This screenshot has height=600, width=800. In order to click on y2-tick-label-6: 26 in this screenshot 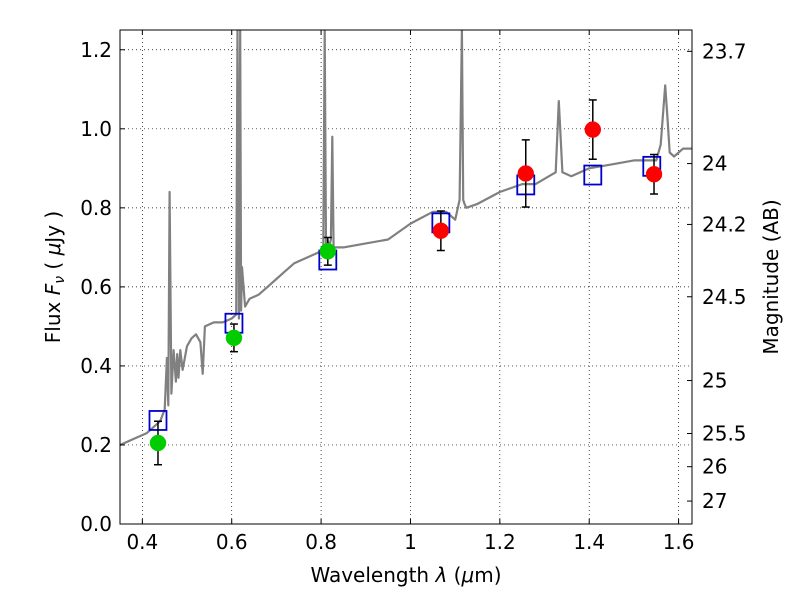, I will do `click(714, 467)`.